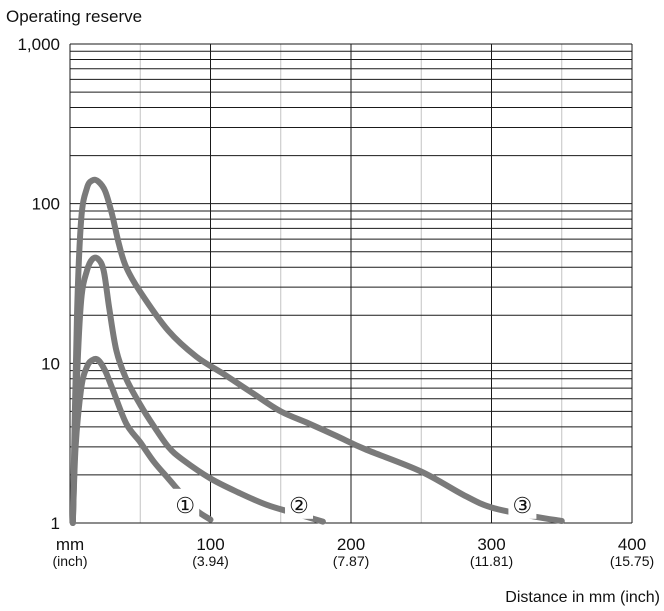 The width and height of the screenshot is (664, 611). I want to click on curve-label: ②, so click(299, 505).